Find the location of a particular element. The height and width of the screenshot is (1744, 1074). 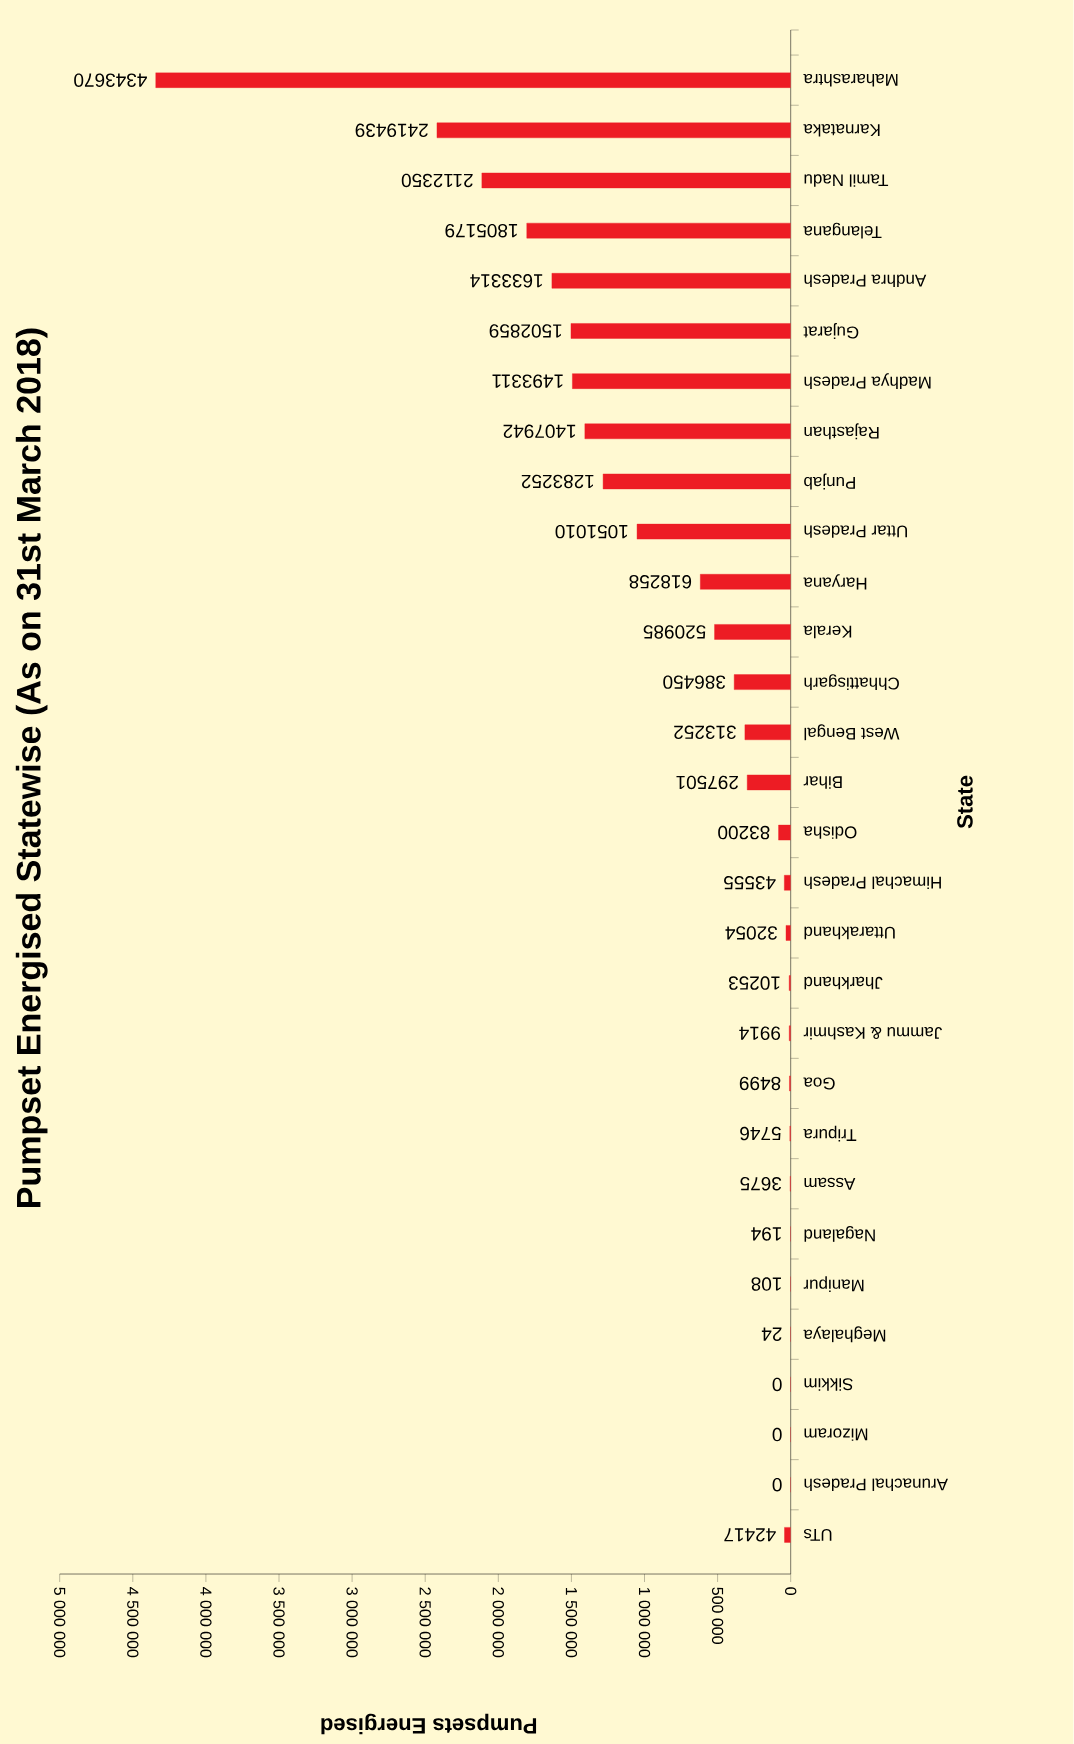

data-label: 32054 is located at coordinates (751, 933).